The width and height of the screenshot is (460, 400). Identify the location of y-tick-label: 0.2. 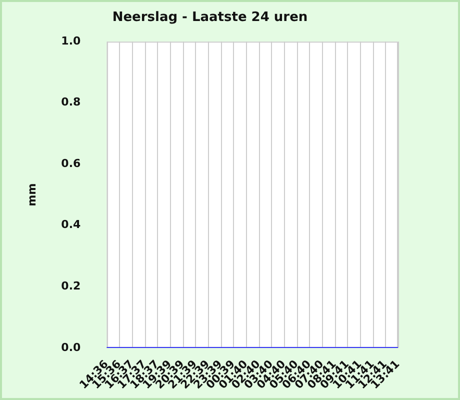
(71, 286).